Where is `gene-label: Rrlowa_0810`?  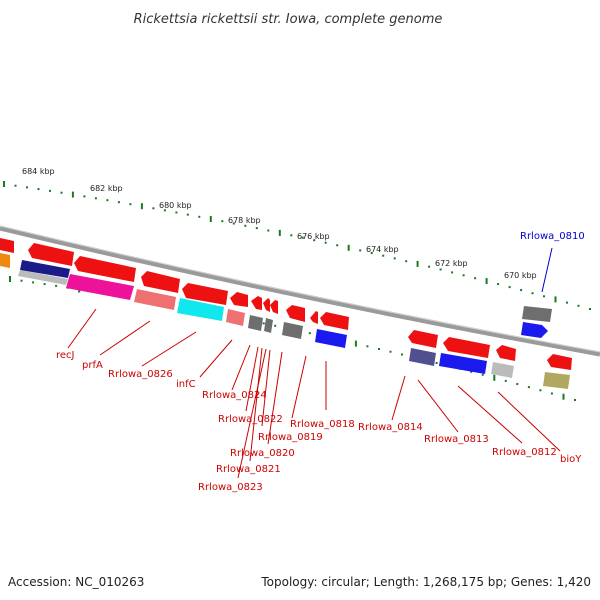
gene-label: Rrlowa_0810 is located at coordinates (552, 236).